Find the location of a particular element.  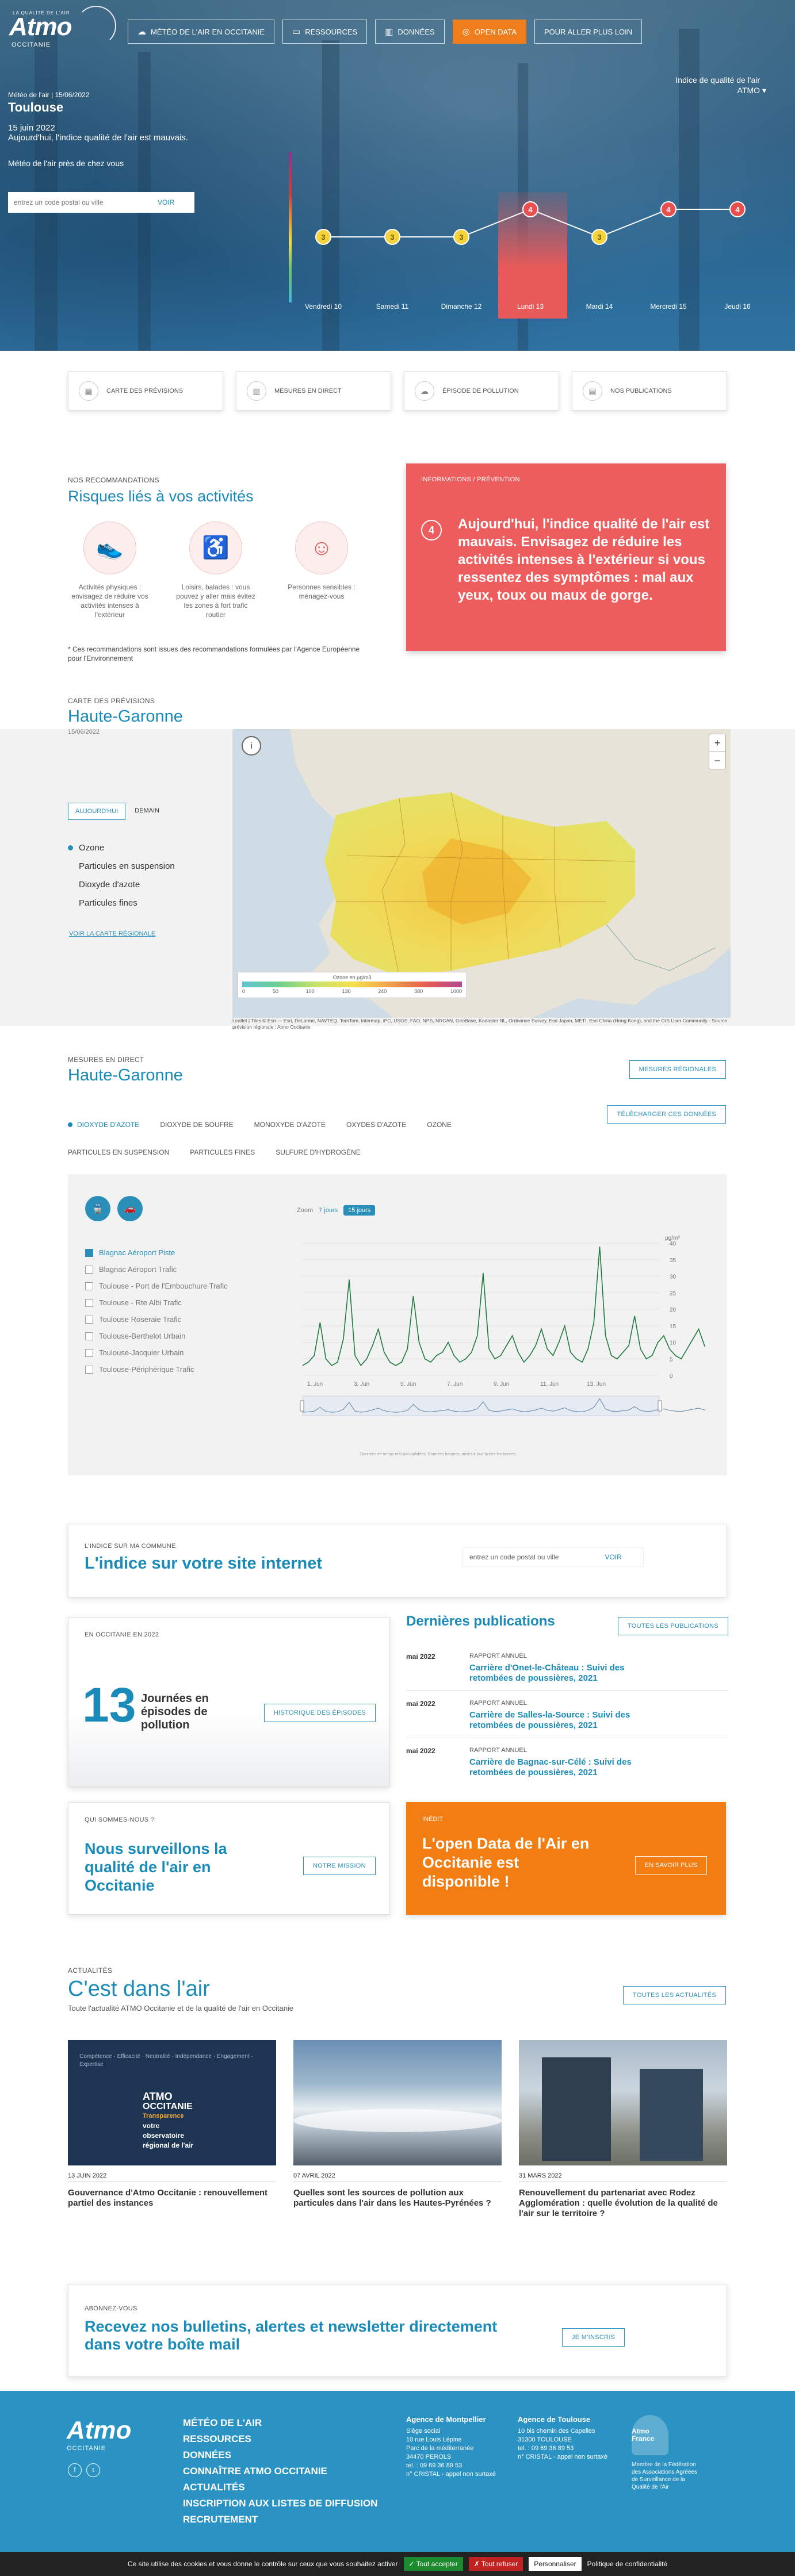

episodes-history-button: HISTORIQUE DES ÉPISODES is located at coordinates (320, 1713).